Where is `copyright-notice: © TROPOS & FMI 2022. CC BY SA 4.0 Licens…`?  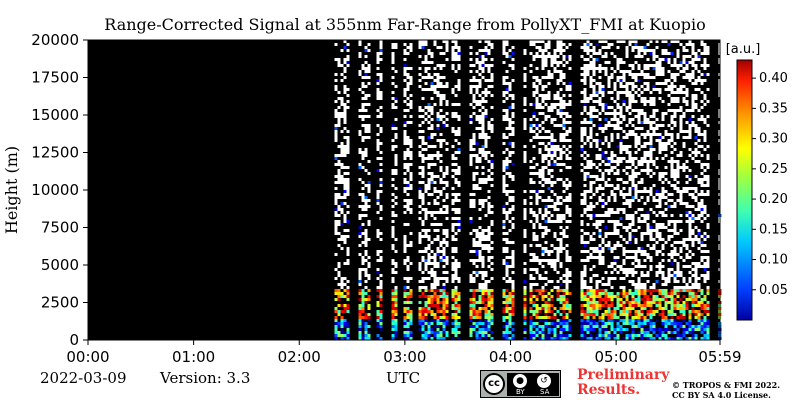 copyright-notice: © TROPOS & FMI 2022. CC BY SA 4.0 Licens… is located at coordinates (726, 390).